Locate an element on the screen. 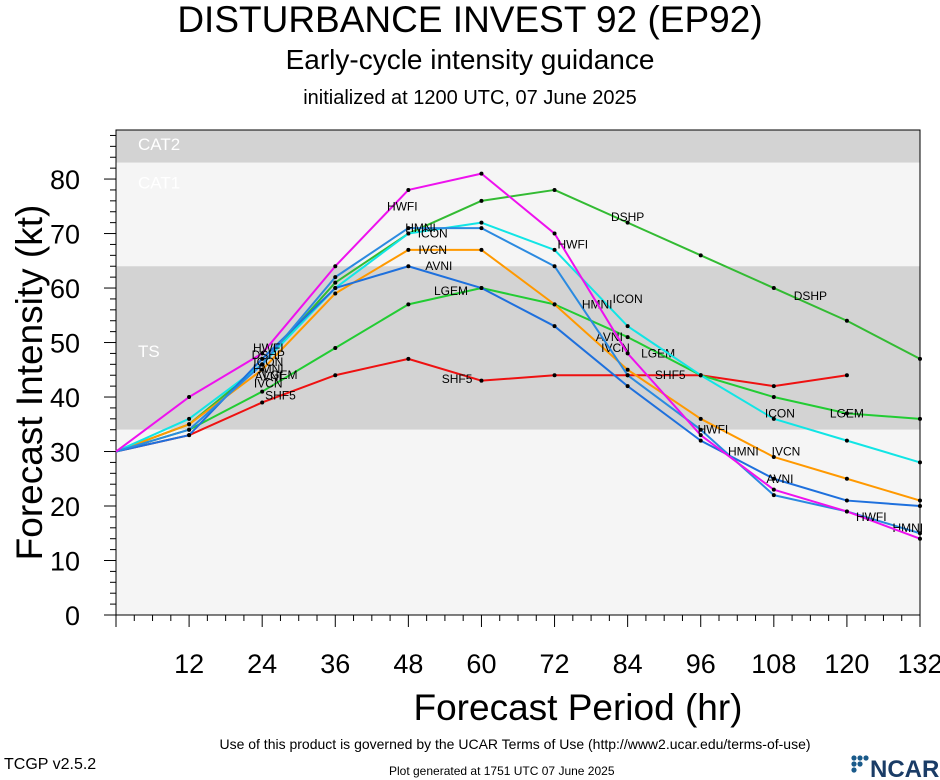 The width and height of the screenshot is (940, 780). y-tick-label: 30 is located at coordinates (65, 453).